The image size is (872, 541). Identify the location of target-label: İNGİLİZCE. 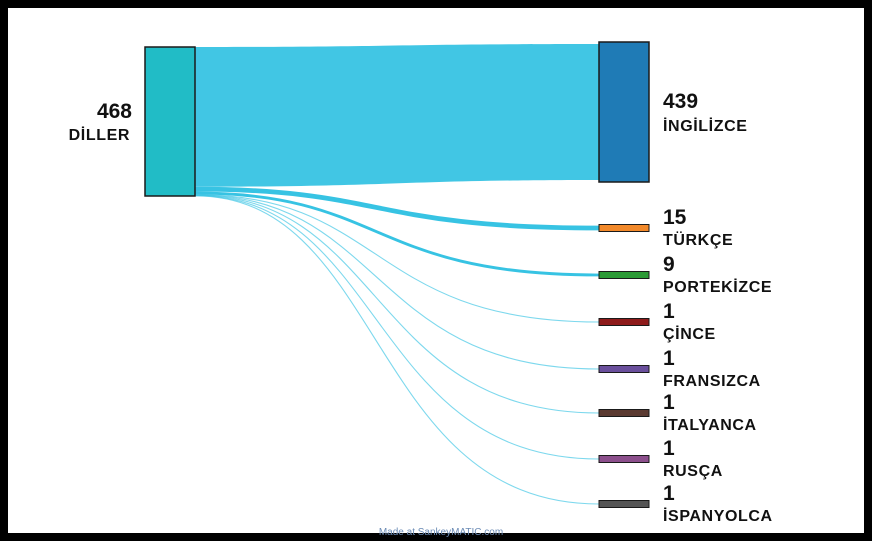
(705, 126).